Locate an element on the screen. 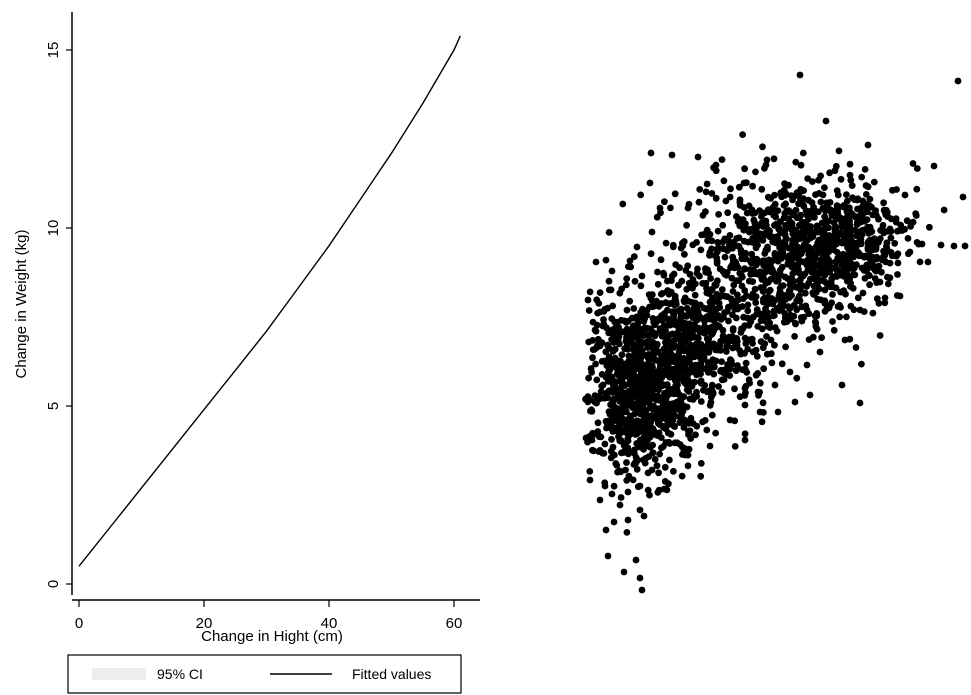 This screenshot has height=695, width=971. x-axis-title: Change in Hight (cm) is located at coordinates (272, 636).